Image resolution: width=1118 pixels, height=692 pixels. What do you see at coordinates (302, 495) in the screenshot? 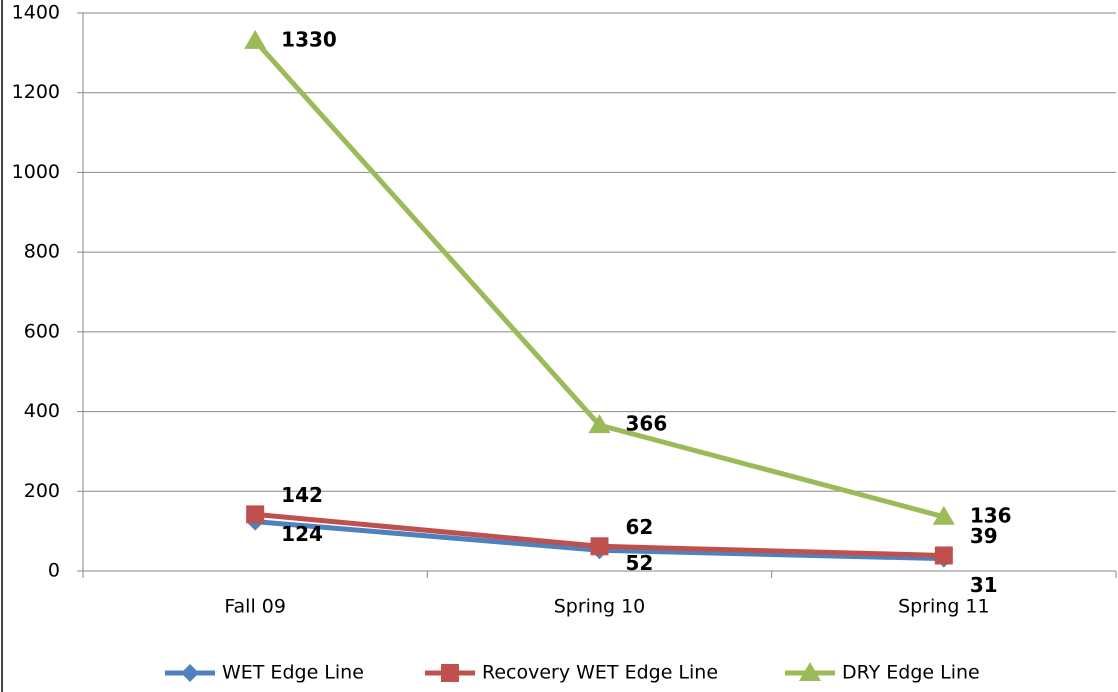
I see `data-label: 142` at bounding box center [302, 495].